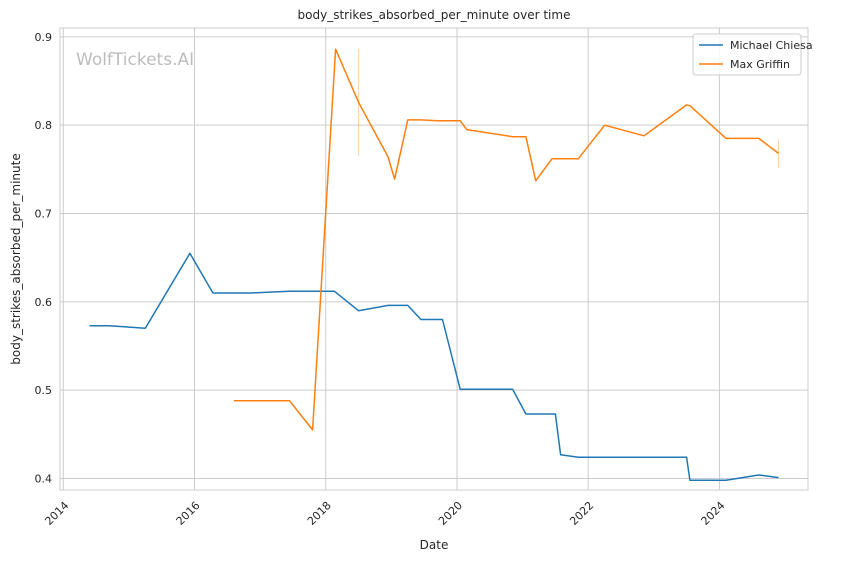 The image size is (844, 561). What do you see at coordinates (568, 108) in the screenshot?
I see `error-bars` at bounding box center [568, 108].